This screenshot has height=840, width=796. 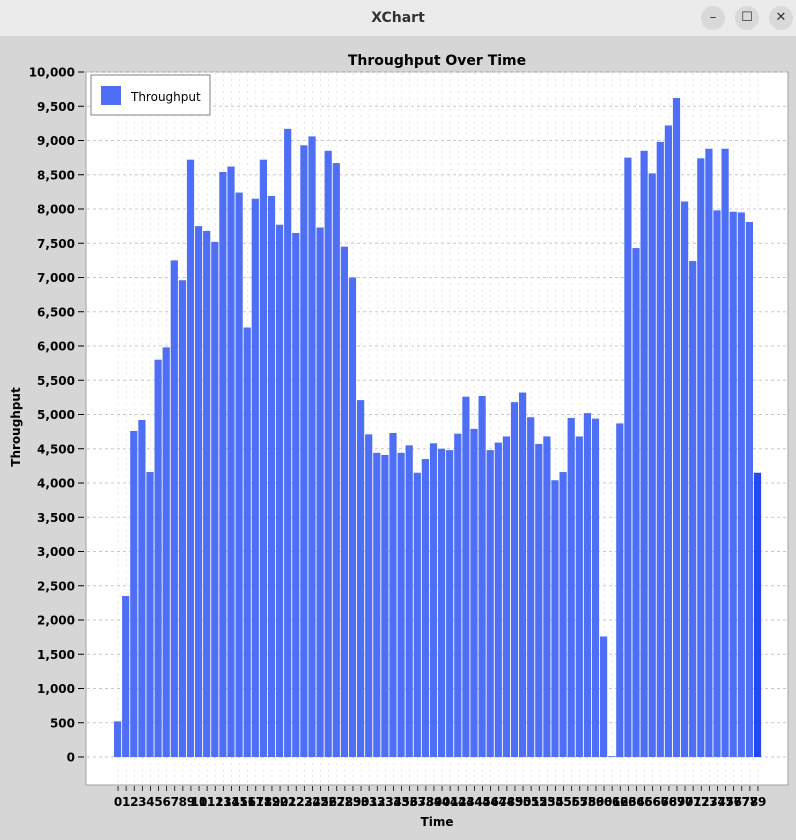 I want to click on x-tick-label: 34, so click(x=393, y=802).